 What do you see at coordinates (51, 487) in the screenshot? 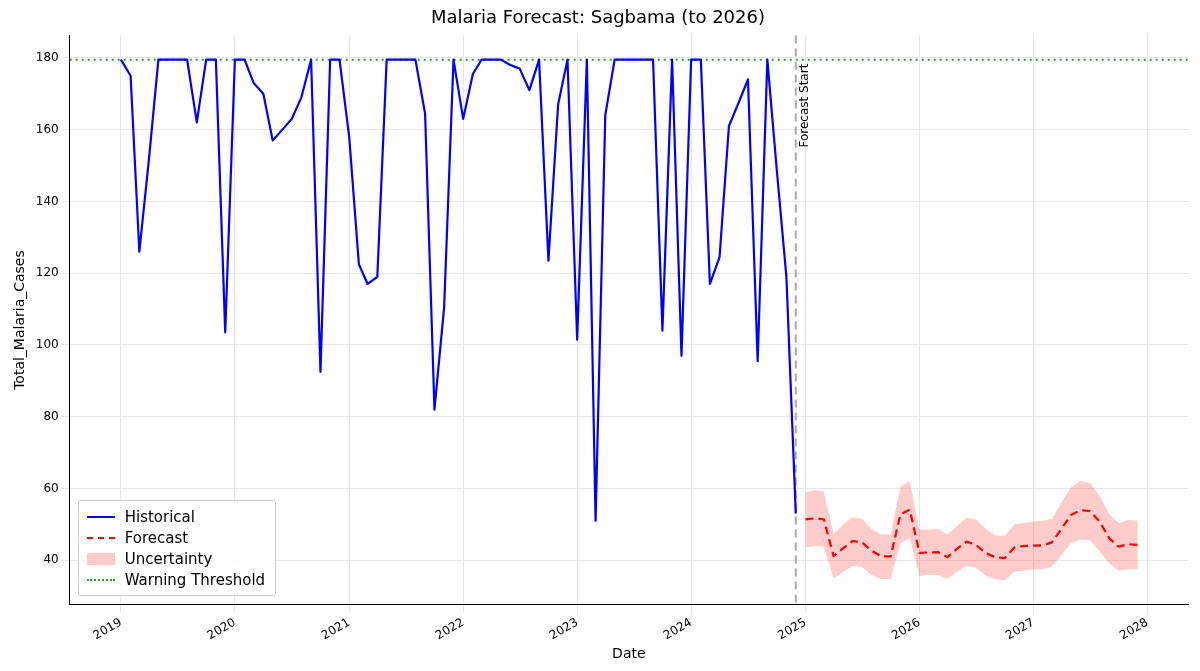
I see `y-tick-label: 60` at bounding box center [51, 487].